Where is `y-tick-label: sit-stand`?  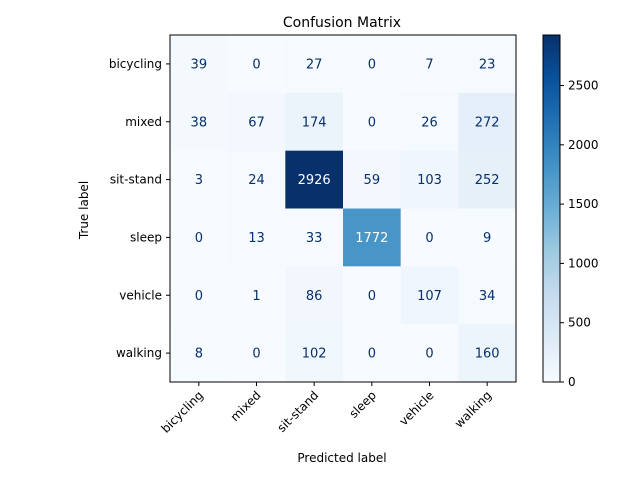 y-tick-label: sit-stand is located at coordinates (136, 180).